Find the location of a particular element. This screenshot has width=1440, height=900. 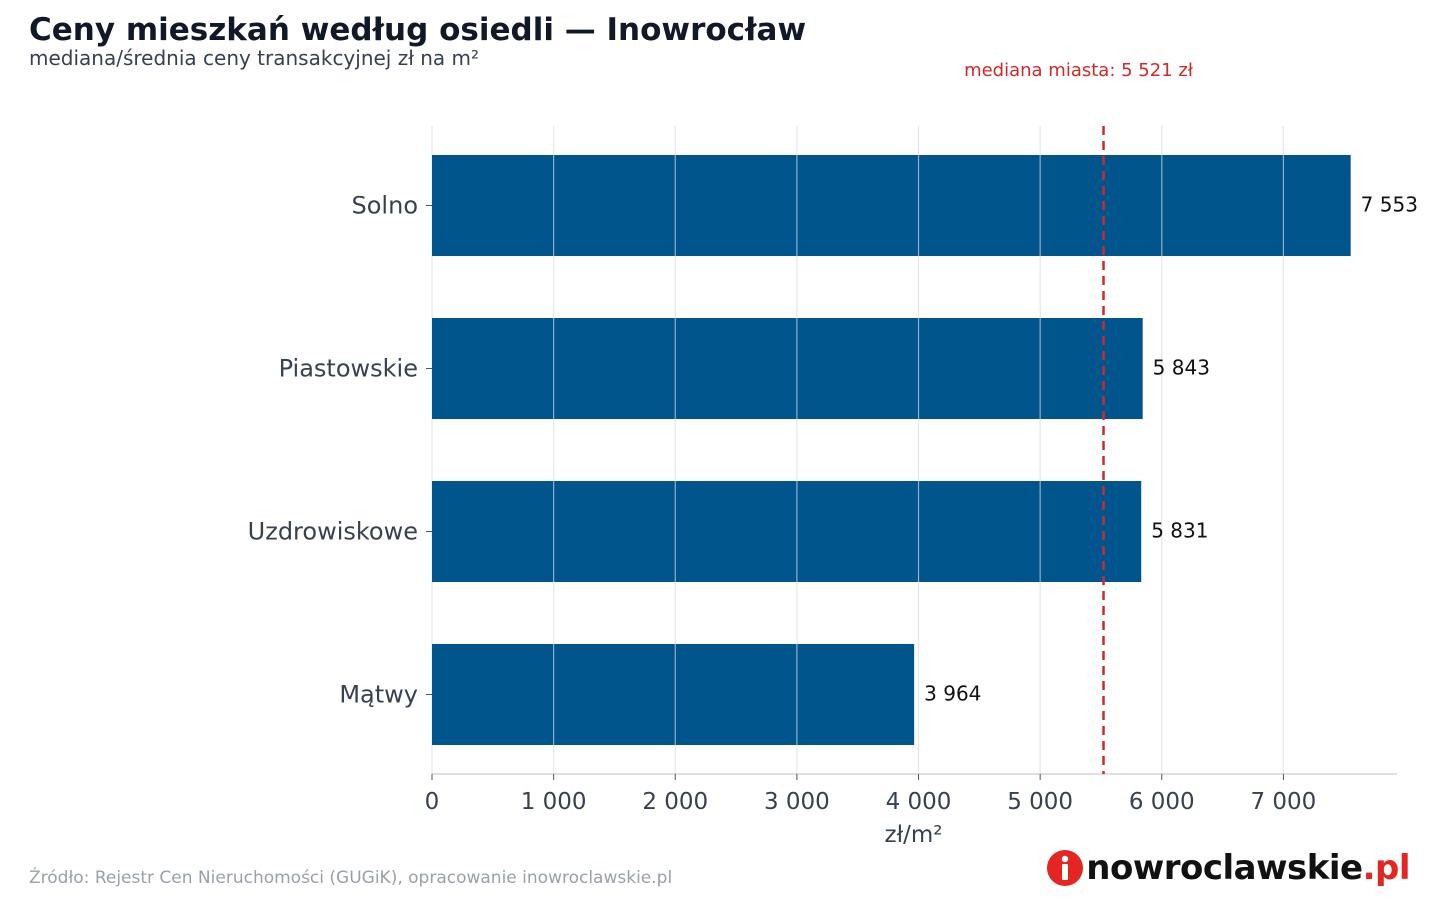

category-label: Solno is located at coordinates (385, 206).